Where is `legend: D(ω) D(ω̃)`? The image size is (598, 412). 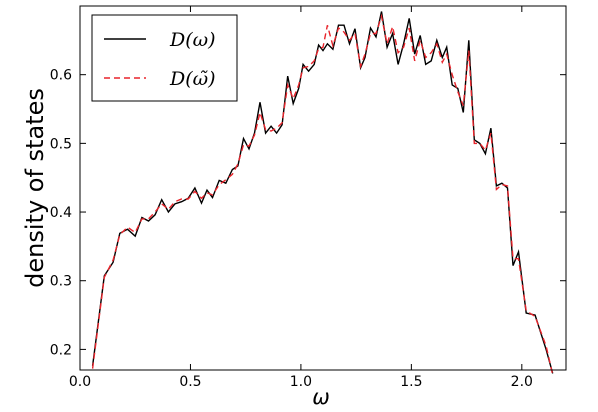 legend: D(ω) D(ω̃) is located at coordinates (164, 58).